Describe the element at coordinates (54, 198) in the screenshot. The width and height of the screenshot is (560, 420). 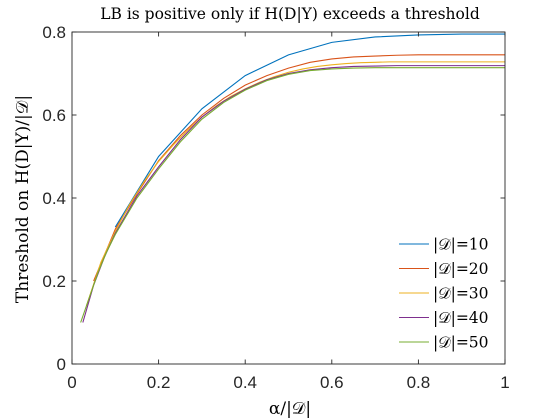
I see `y-tick-label: 0.4` at that location.